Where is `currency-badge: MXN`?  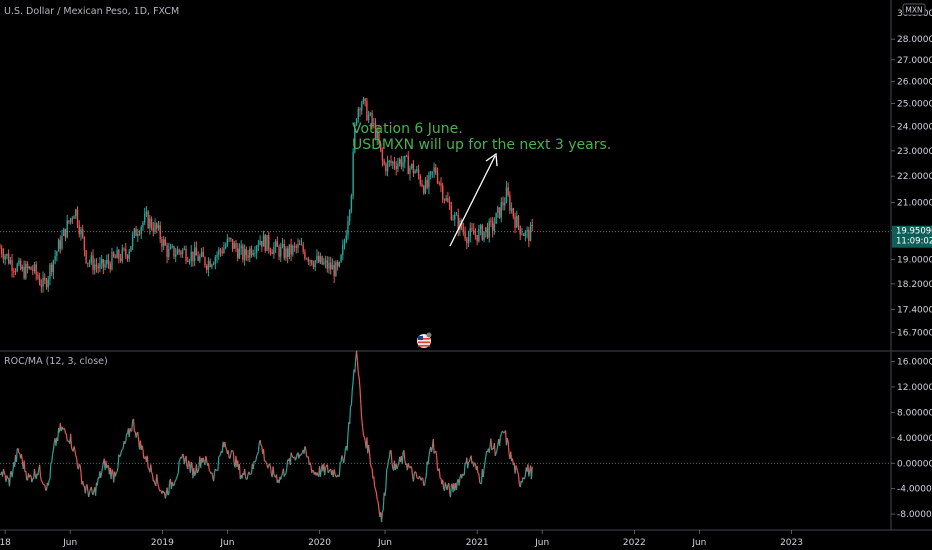 currency-badge: MXN is located at coordinates (914, 9).